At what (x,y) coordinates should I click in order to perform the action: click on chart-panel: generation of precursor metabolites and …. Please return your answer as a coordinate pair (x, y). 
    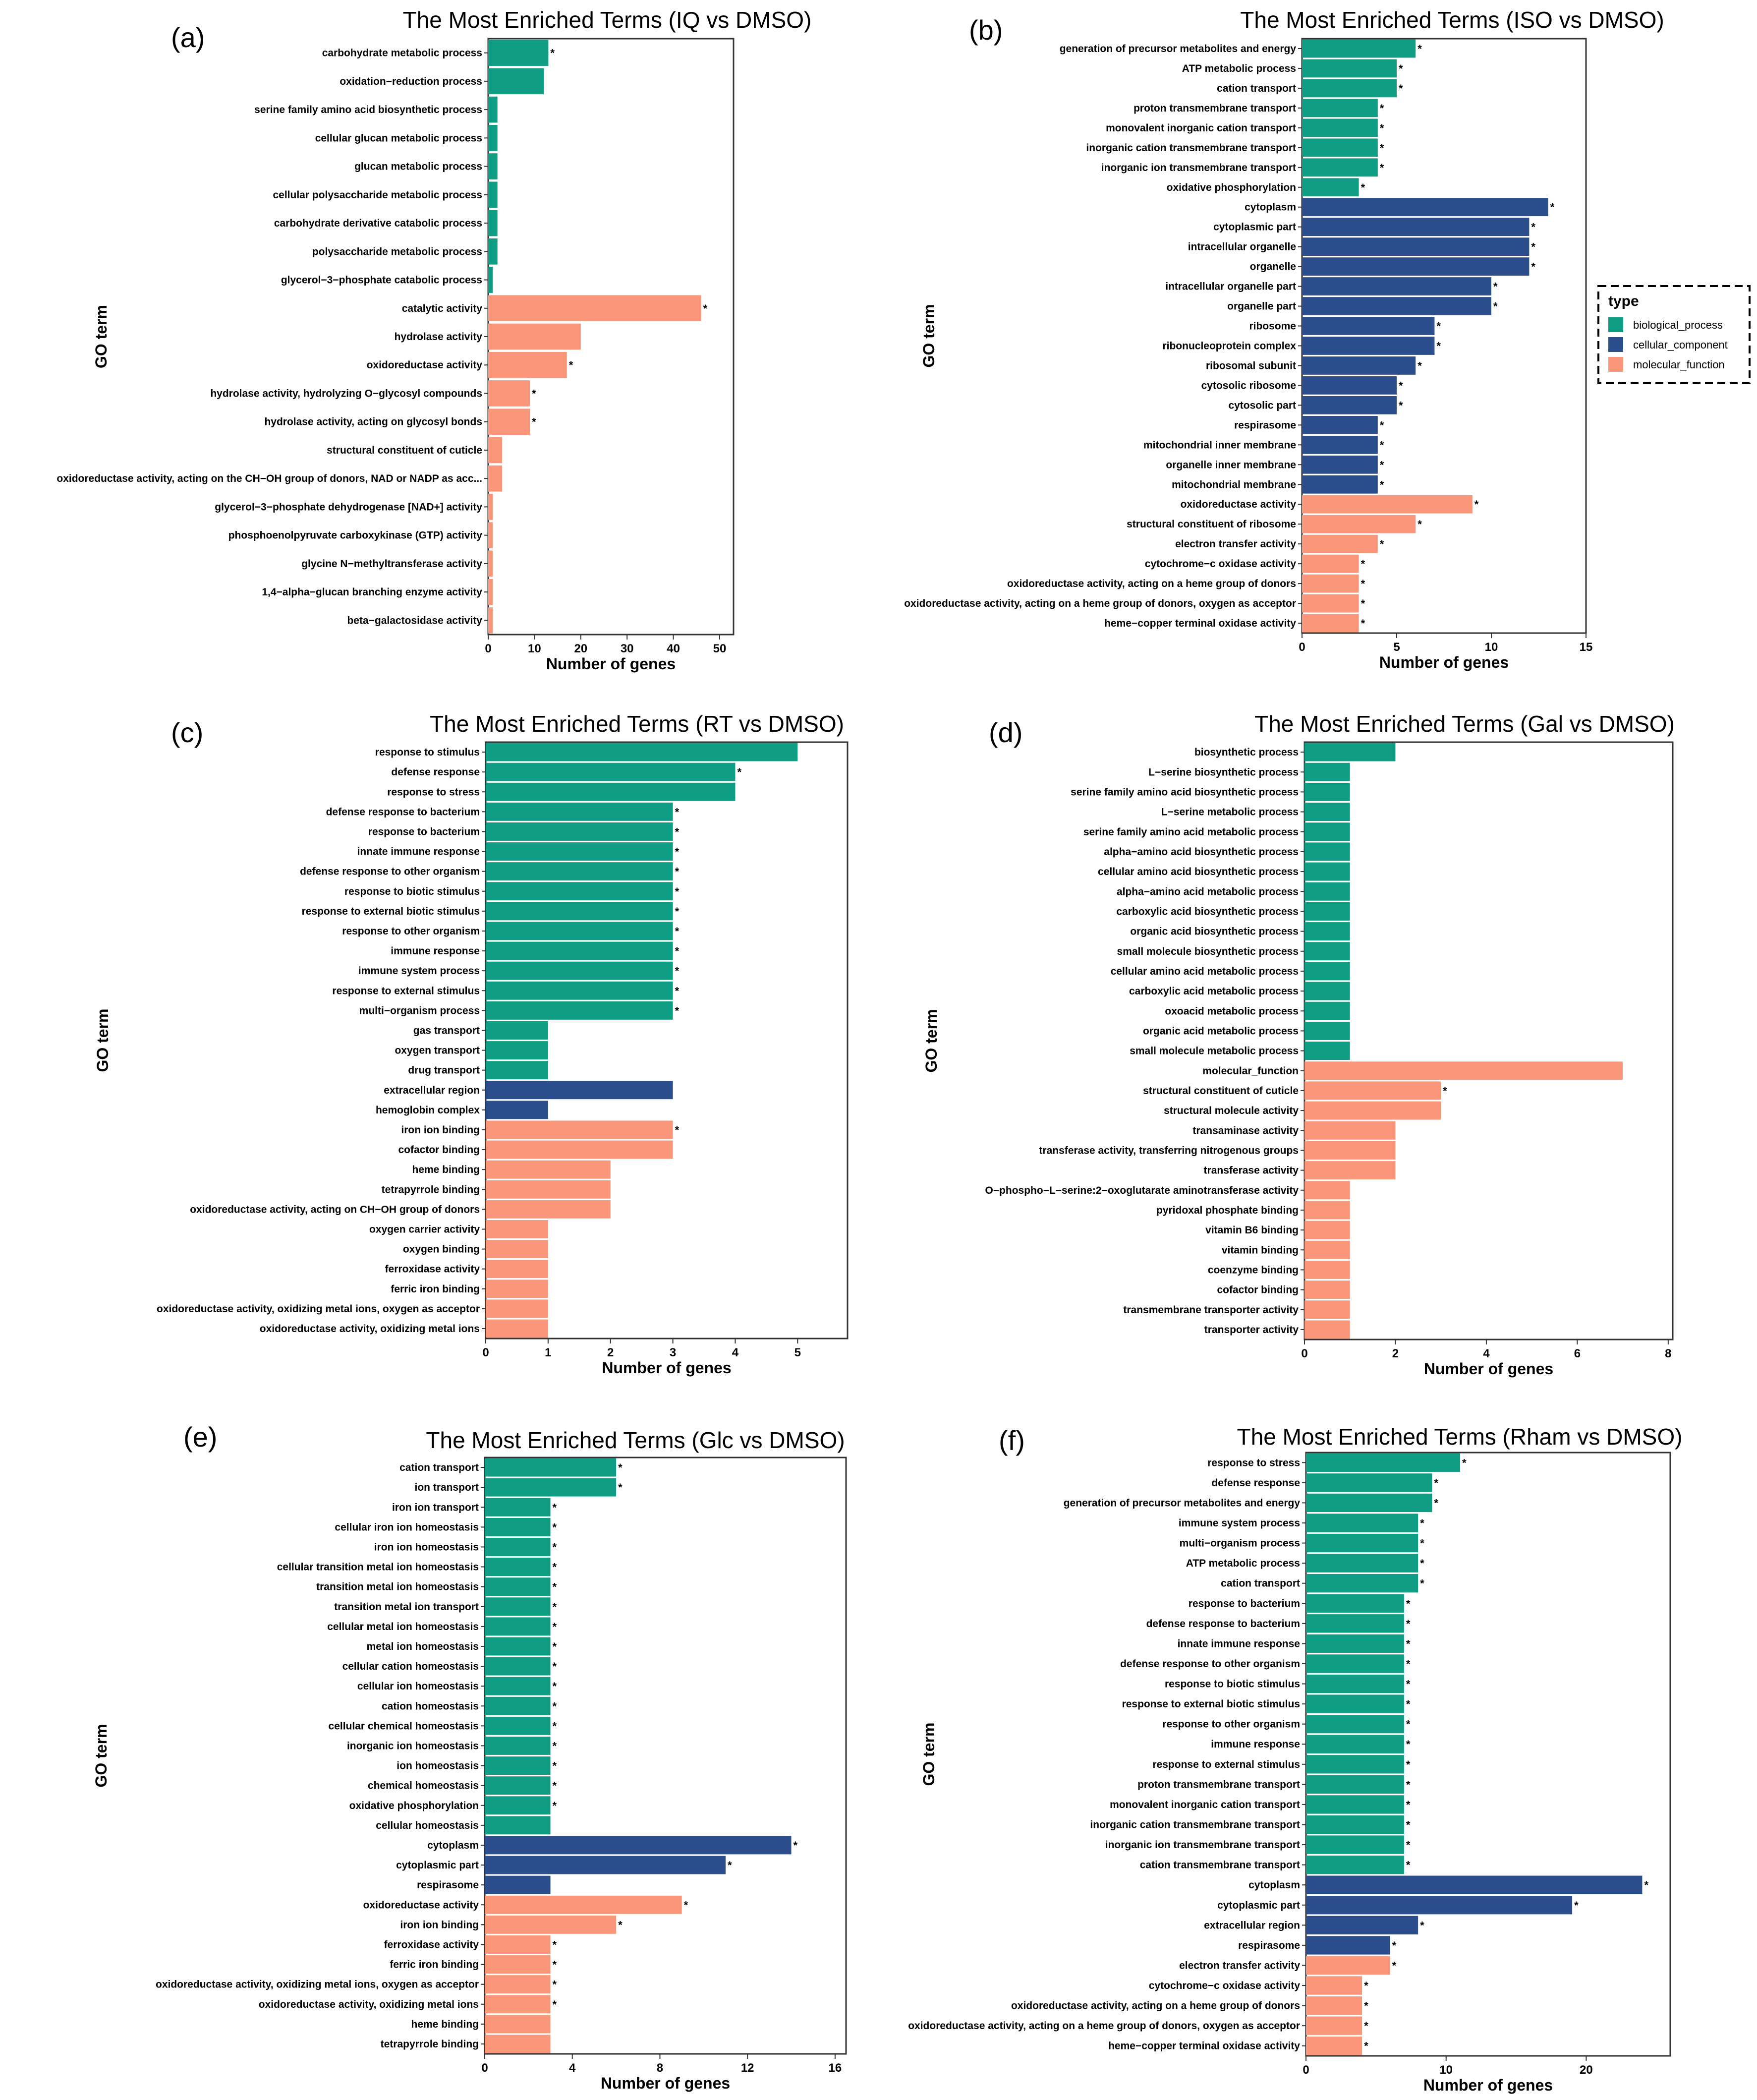
    Looking at the image, I should click on (1284, 339).